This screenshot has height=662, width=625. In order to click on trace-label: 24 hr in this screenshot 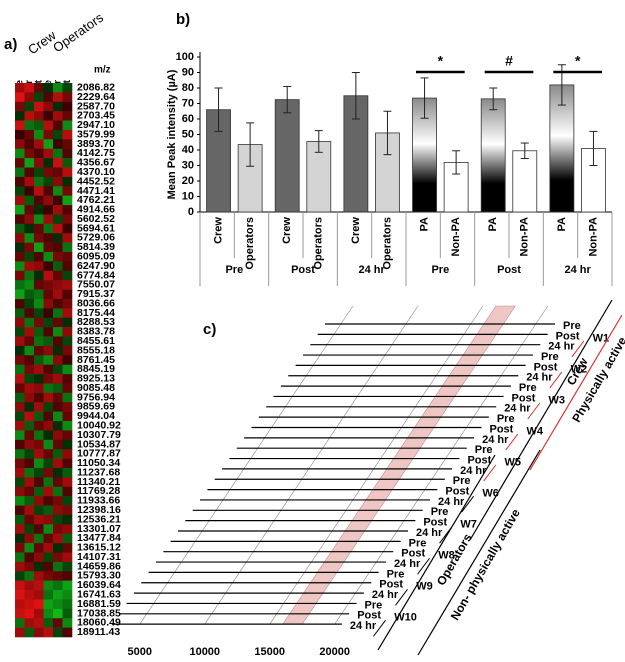, I will do `click(517, 409)`.